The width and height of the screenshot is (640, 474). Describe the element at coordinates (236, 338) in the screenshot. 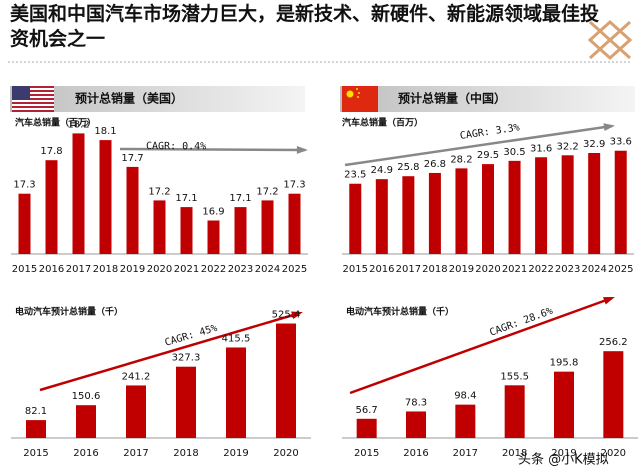

I see `data-label: 415.5` at that location.